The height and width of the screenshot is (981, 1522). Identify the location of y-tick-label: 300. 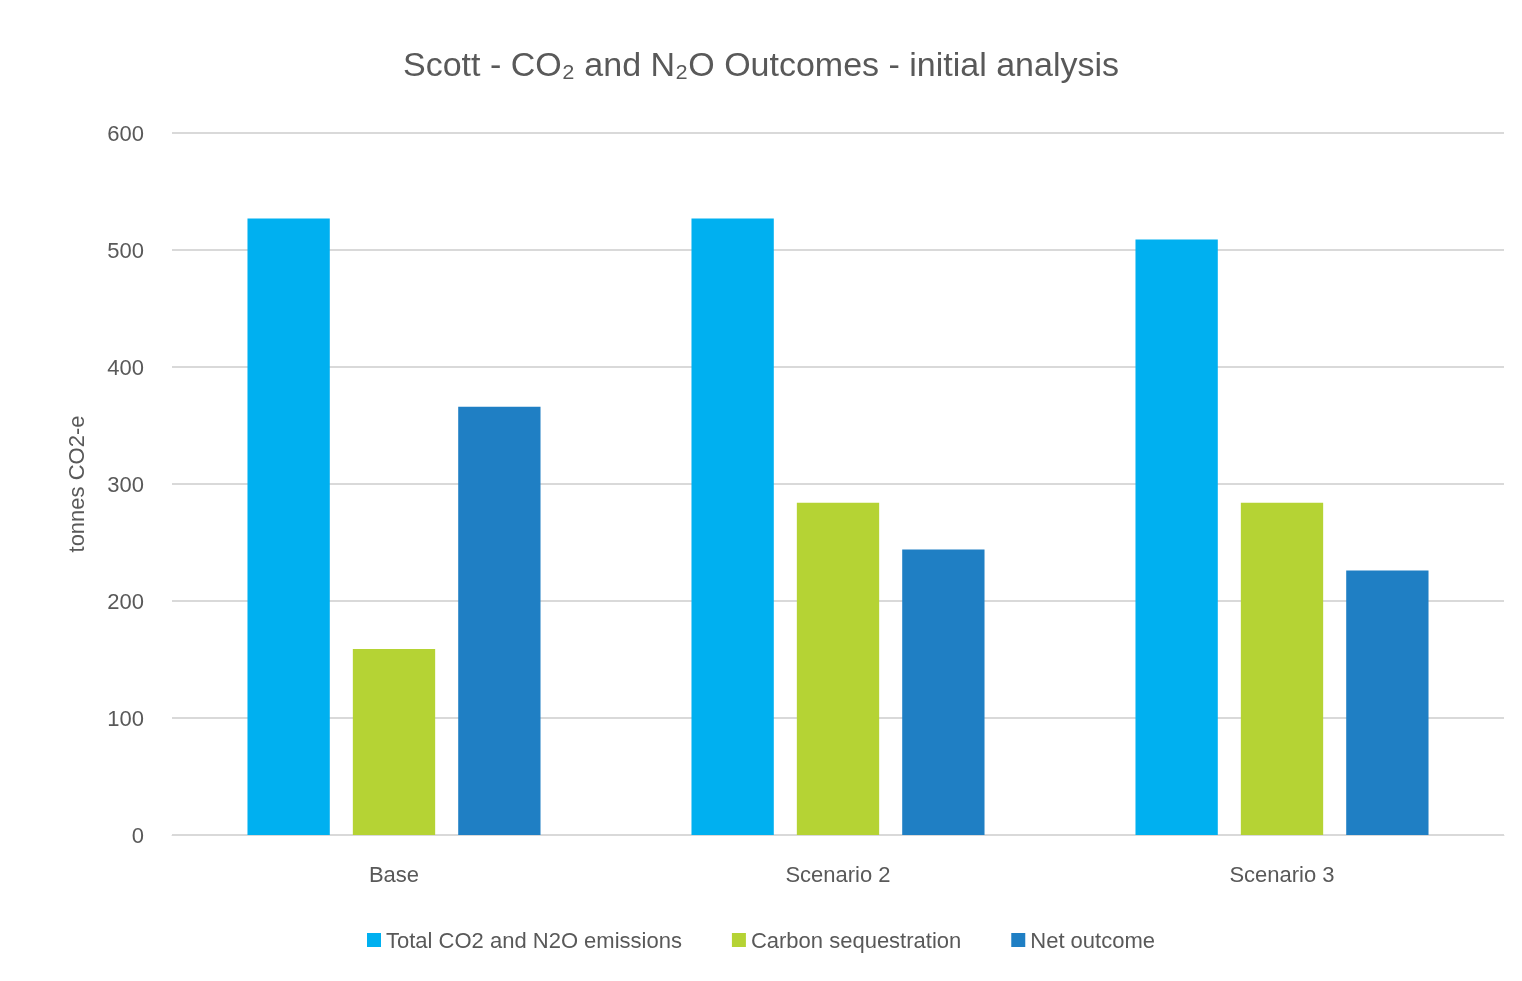
(125, 484).